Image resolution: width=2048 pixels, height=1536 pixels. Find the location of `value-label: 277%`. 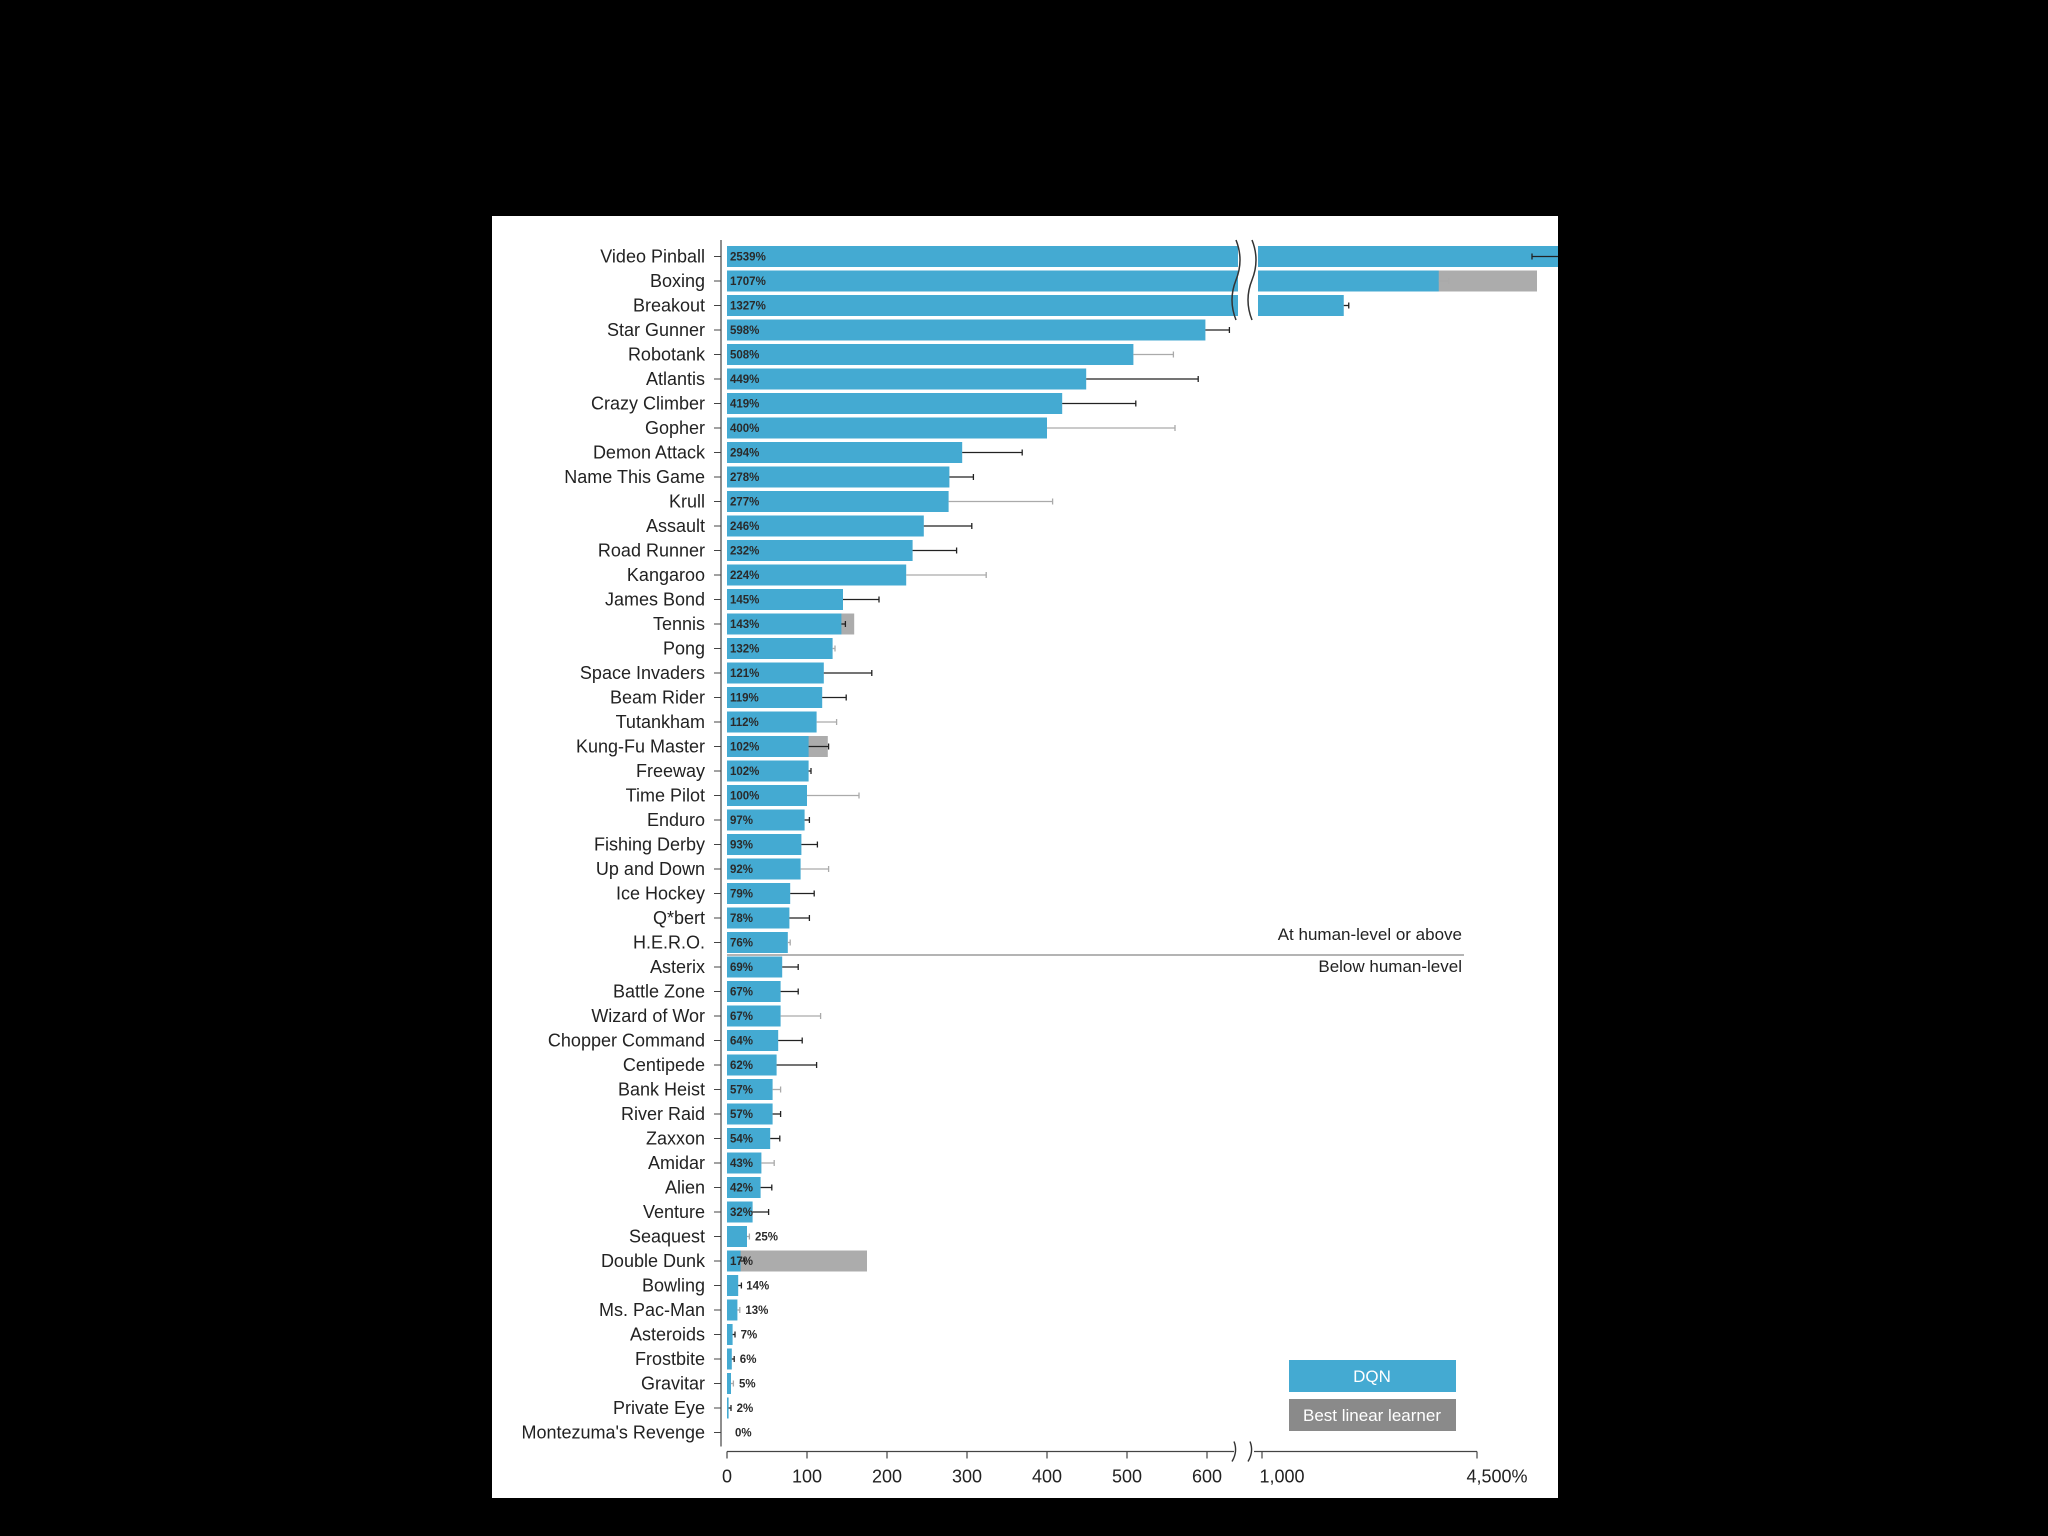

value-label: 277% is located at coordinates (744, 503).